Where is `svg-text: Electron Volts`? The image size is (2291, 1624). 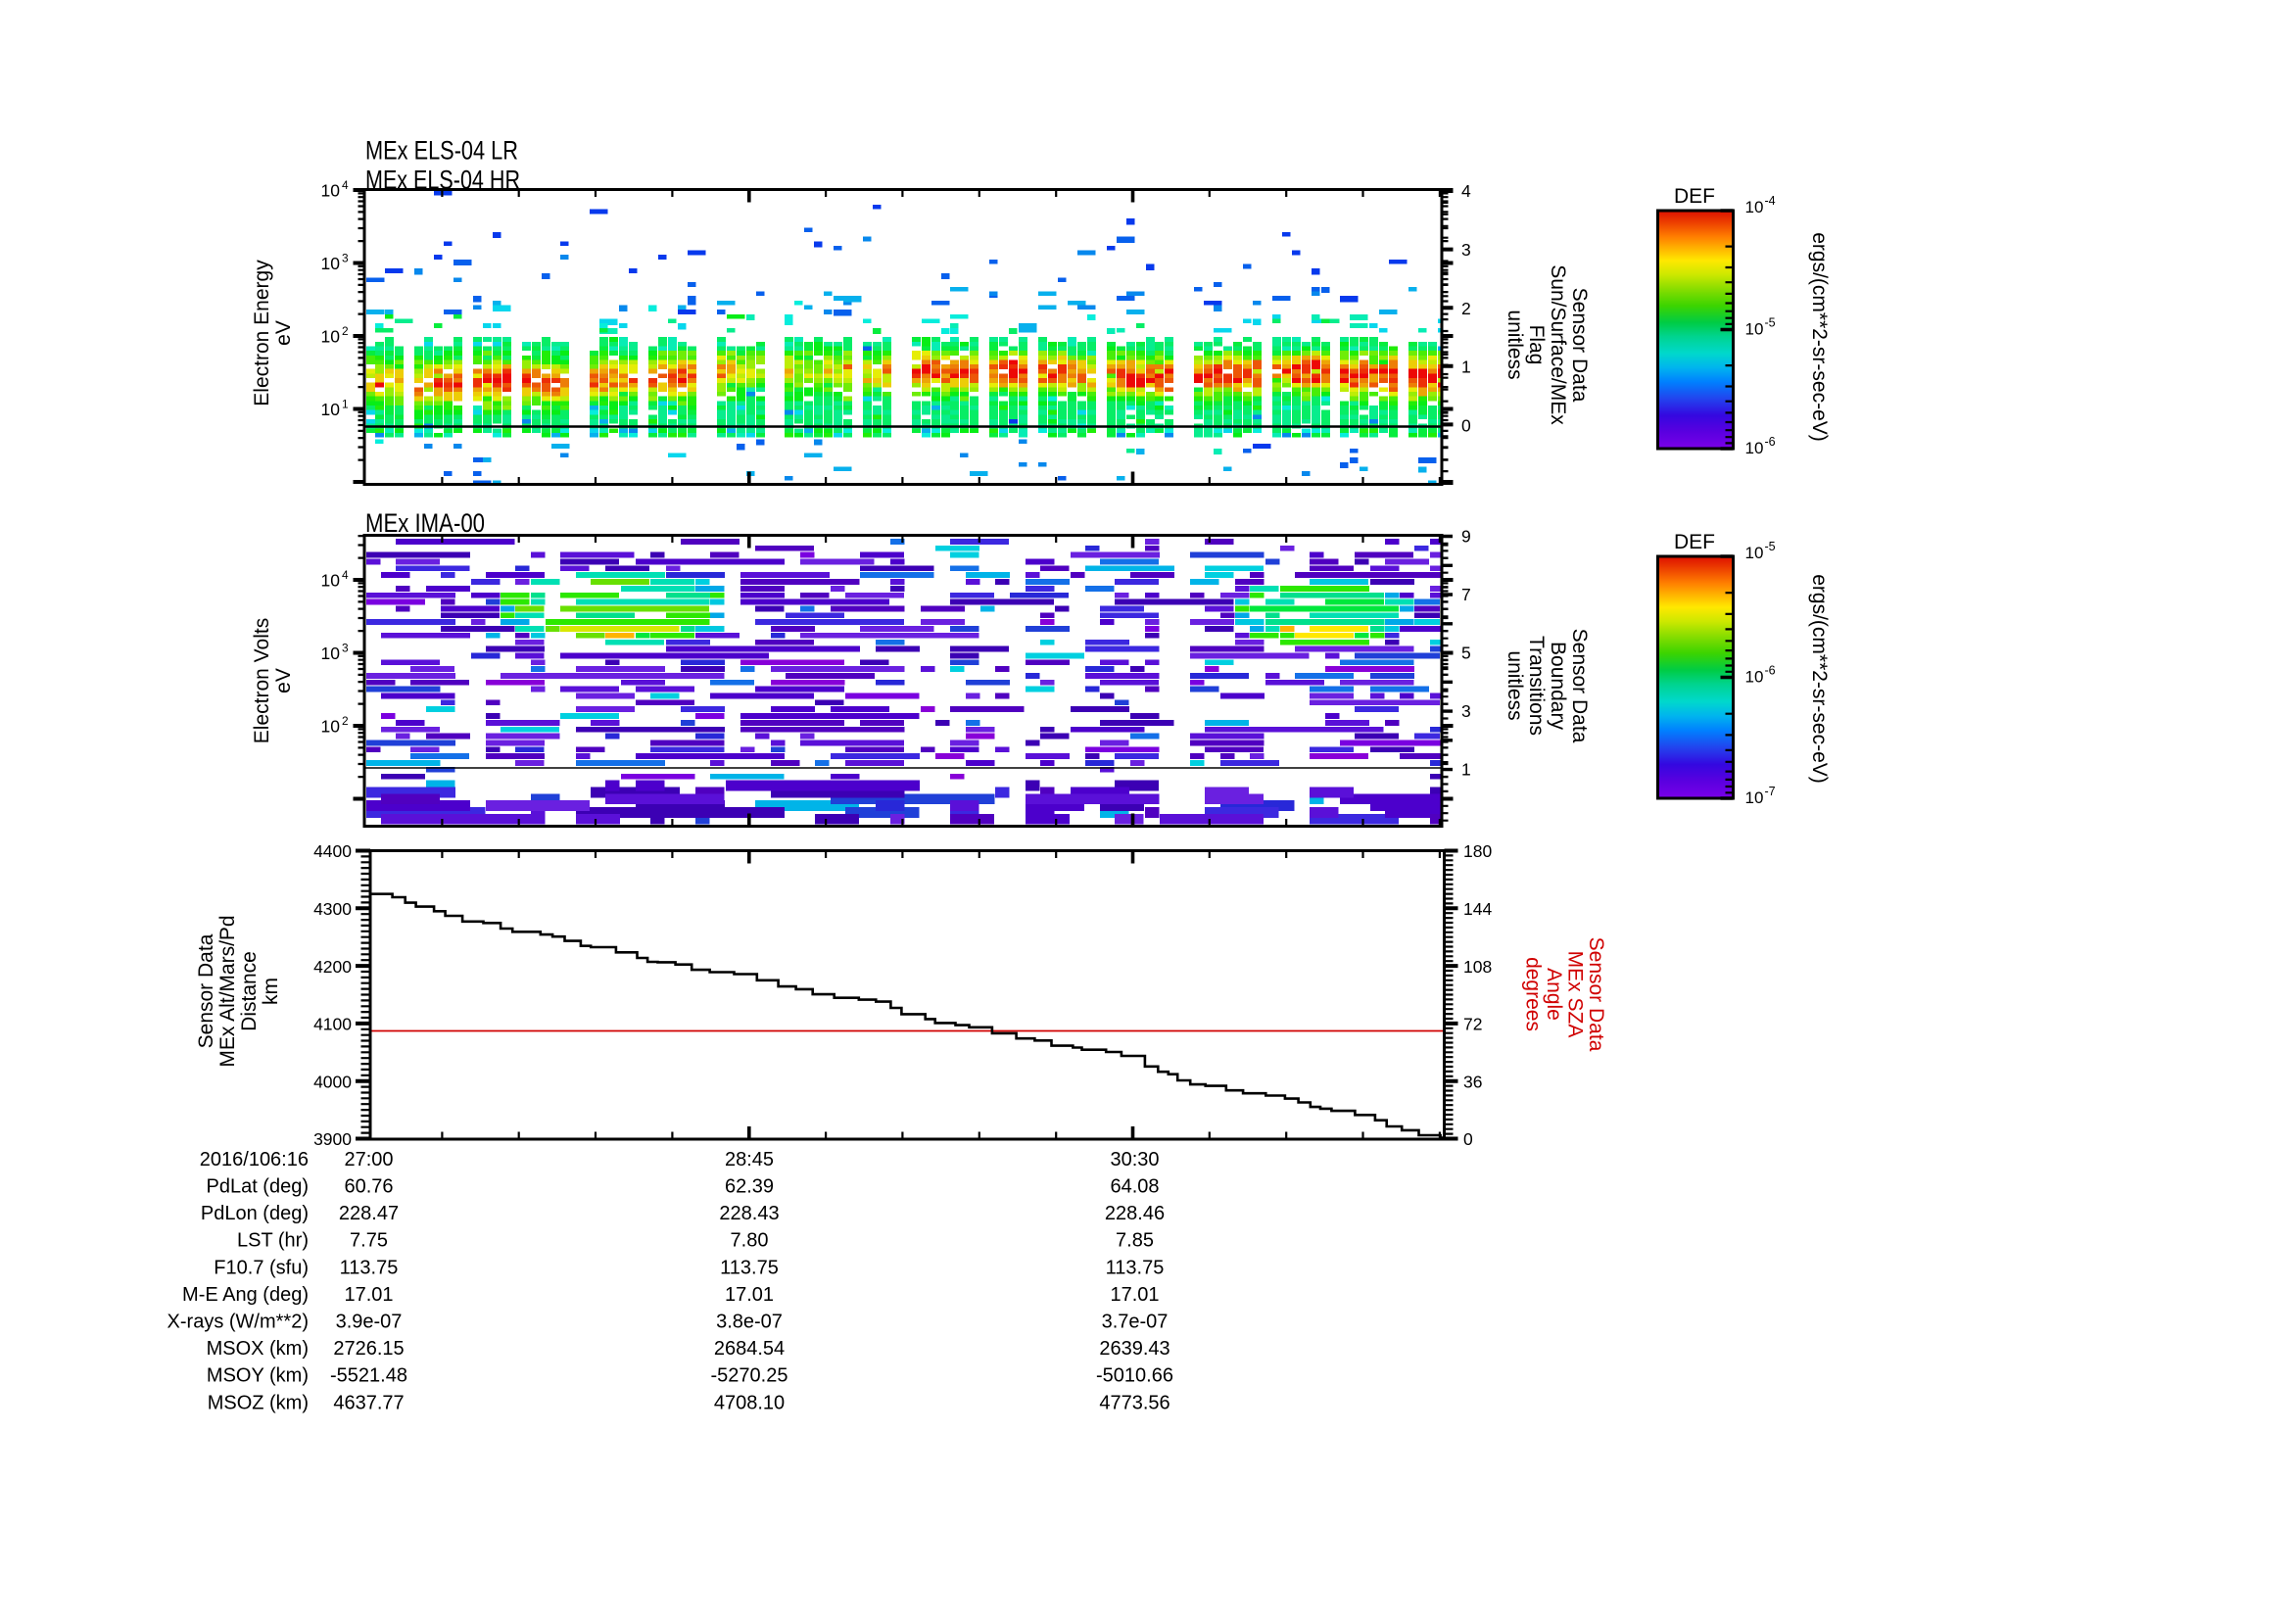 svg-text: Electron Volts is located at coordinates (262, 680).